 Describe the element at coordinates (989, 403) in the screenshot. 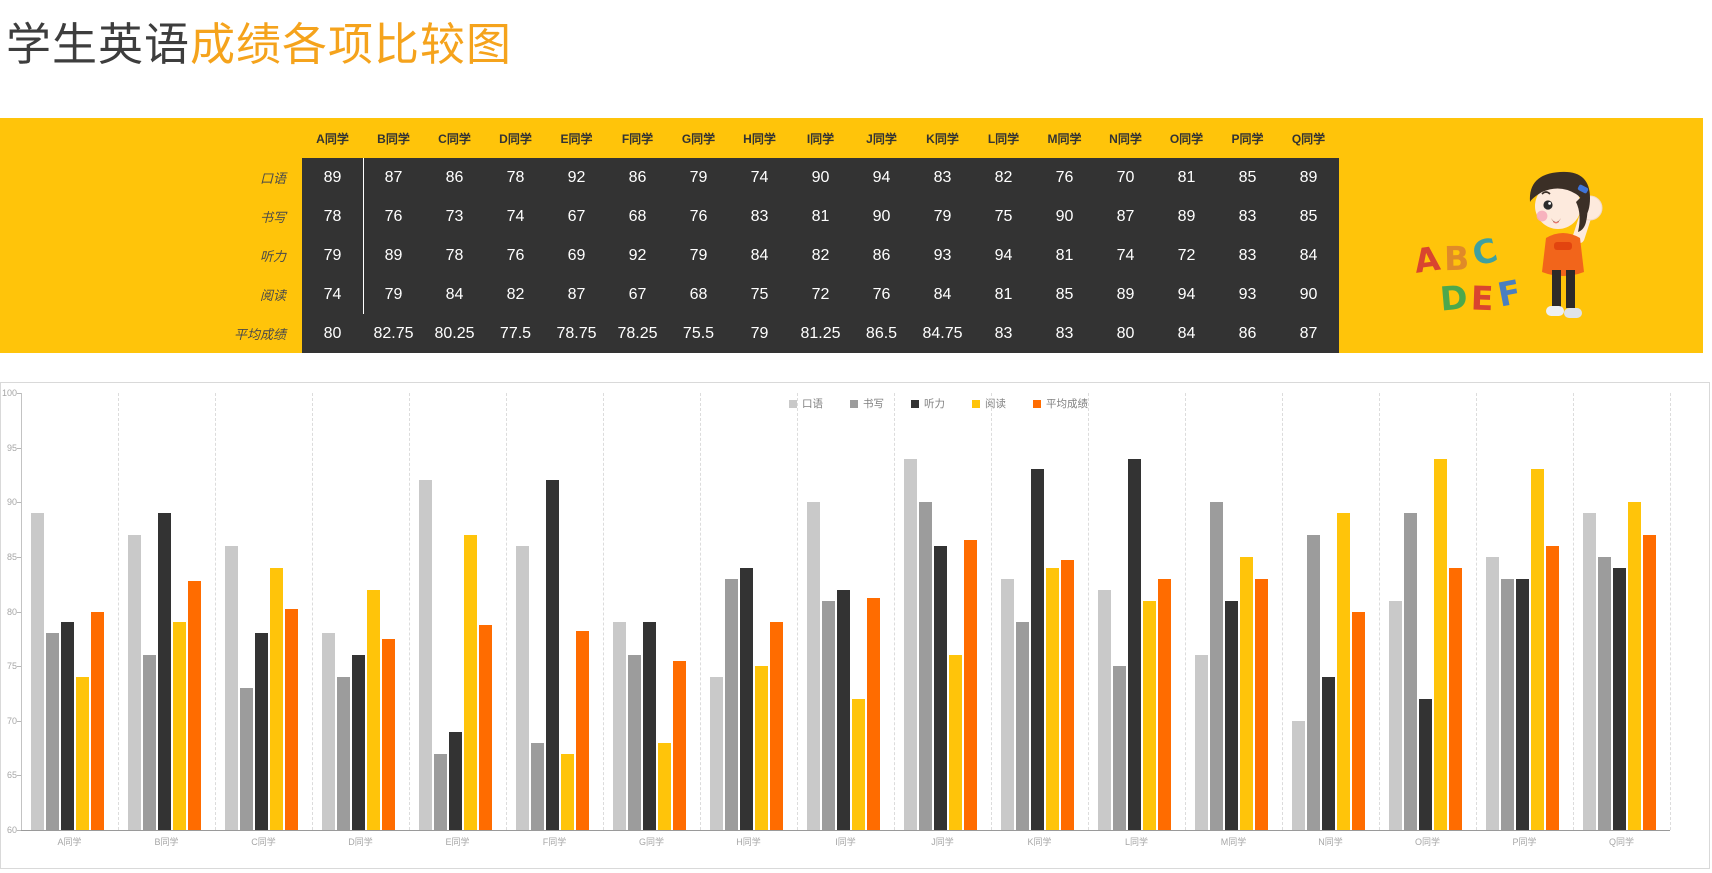

I see `legend-item: 阅读` at that location.